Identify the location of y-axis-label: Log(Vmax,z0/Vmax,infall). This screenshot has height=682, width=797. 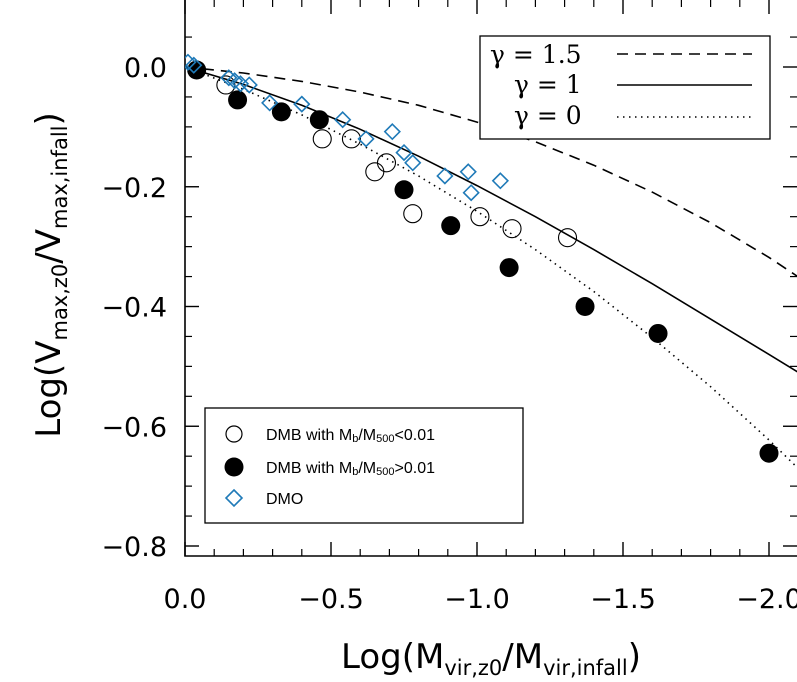
(50, 275).